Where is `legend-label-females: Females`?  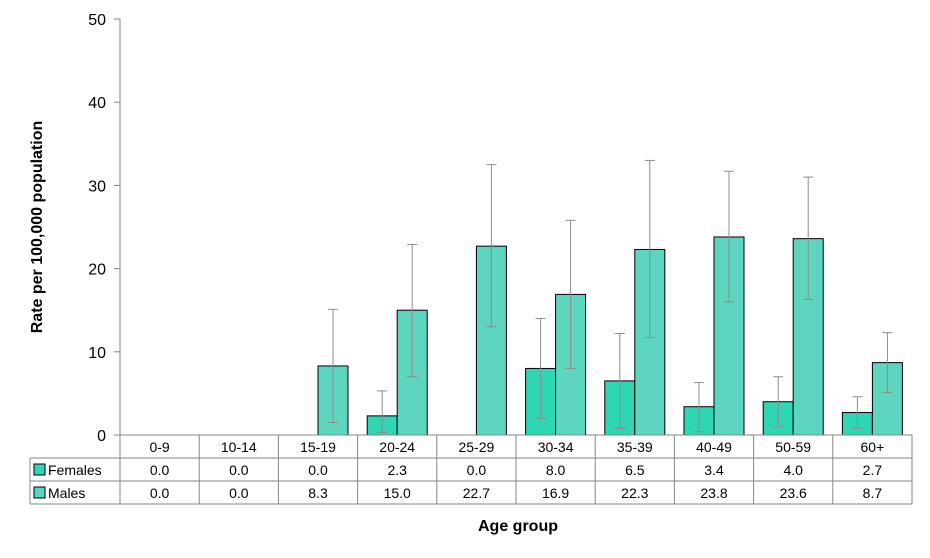 legend-label-females: Females is located at coordinates (75, 470).